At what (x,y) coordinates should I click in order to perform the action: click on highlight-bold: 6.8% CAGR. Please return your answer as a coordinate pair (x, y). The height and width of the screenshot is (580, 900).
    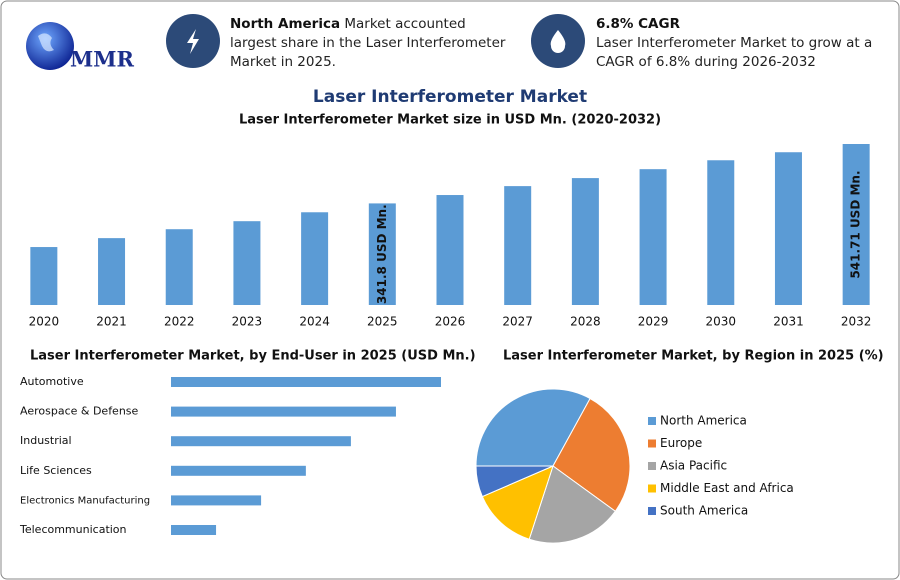
    Looking at the image, I should click on (638, 24).